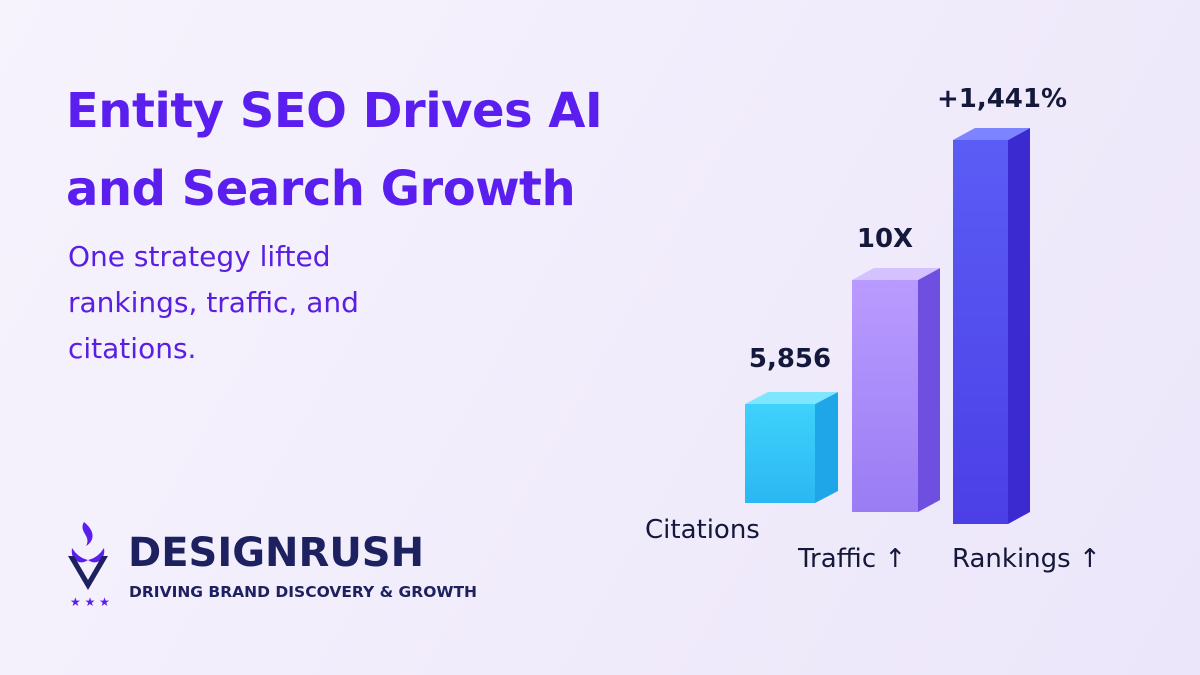  What do you see at coordinates (885, 239) in the screenshot?
I see `value-label: 10X` at bounding box center [885, 239].